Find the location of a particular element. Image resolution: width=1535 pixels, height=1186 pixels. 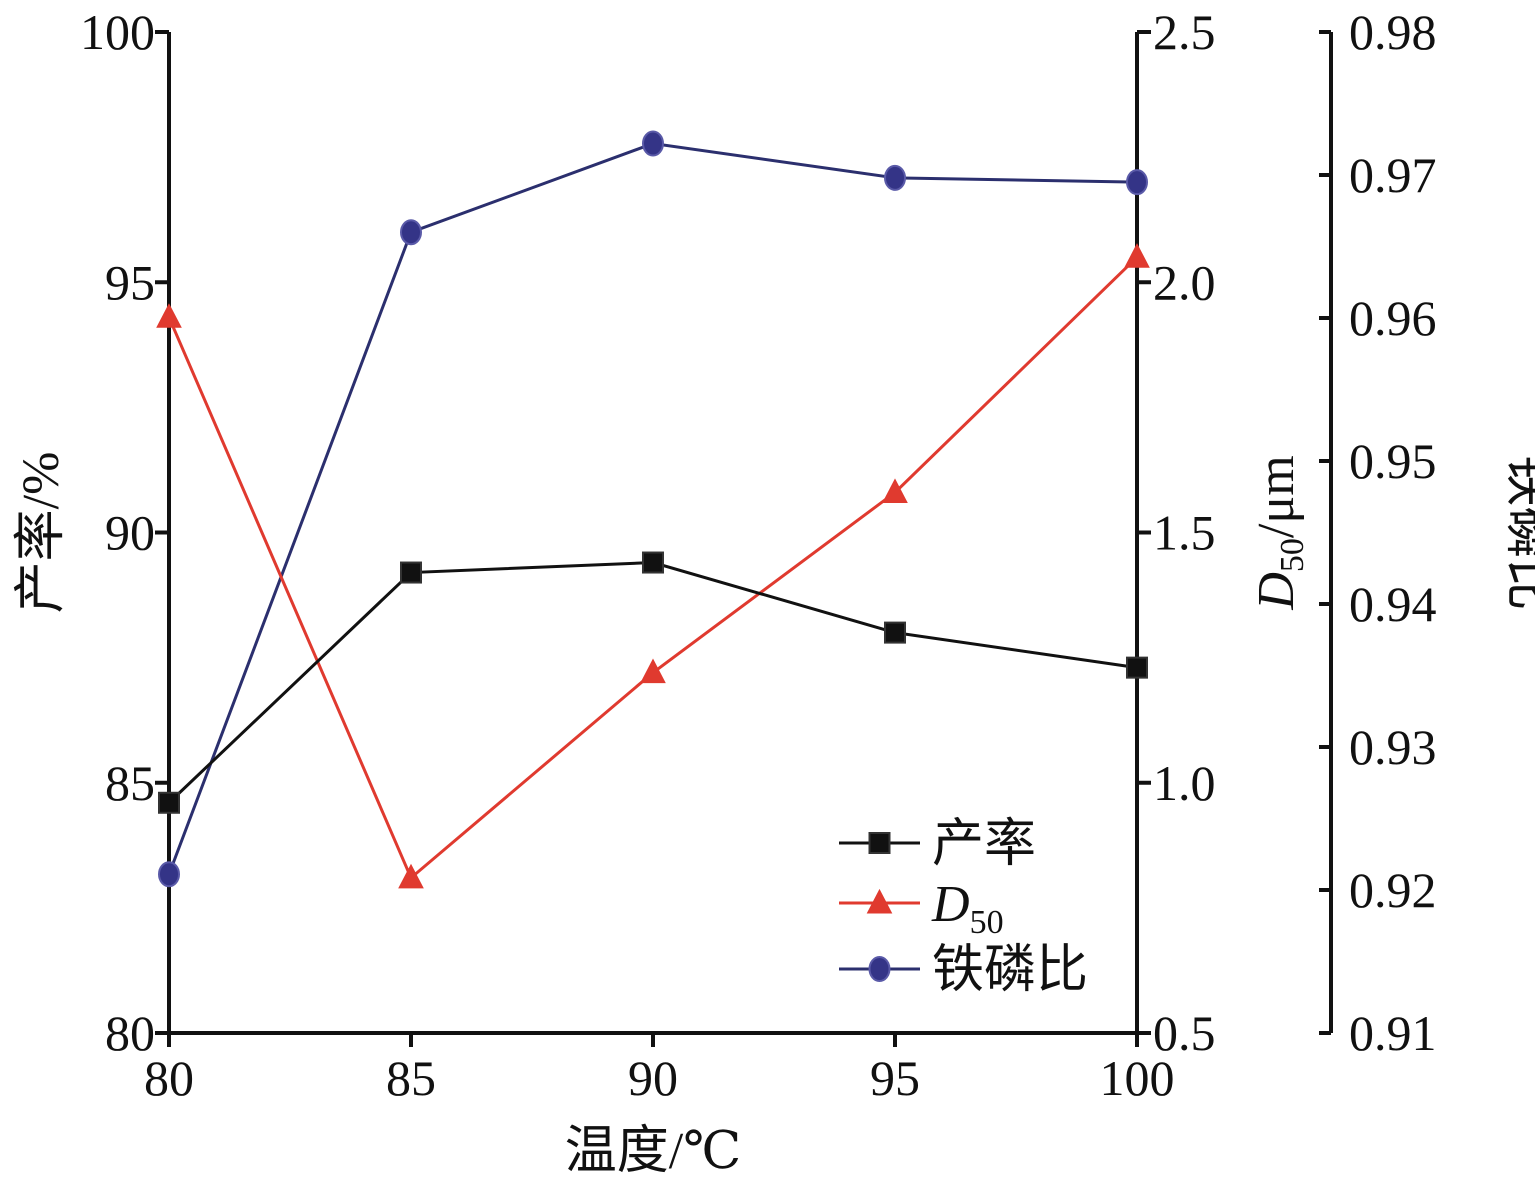

left-y-tick-label: 90 is located at coordinates (130, 533).